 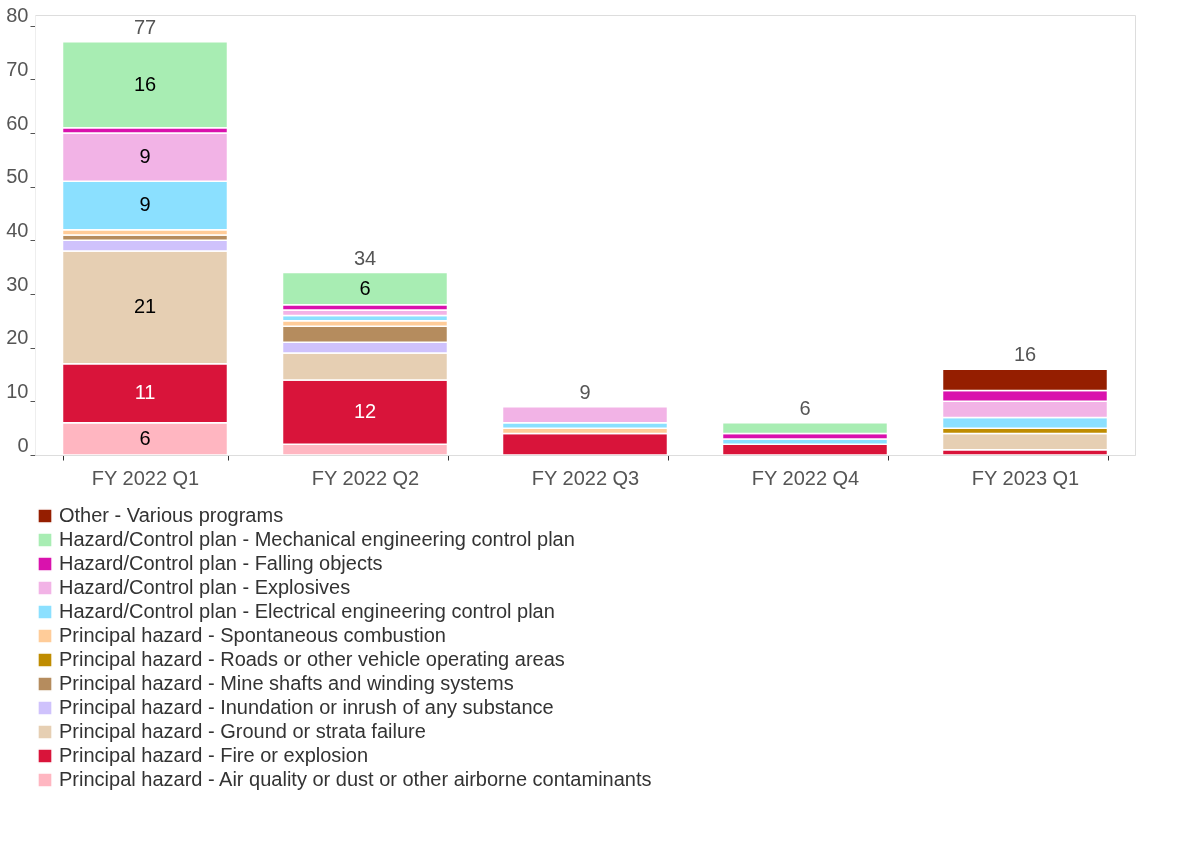 What do you see at coordinates (145, 477) in the screenshot?
I see `x-tick-label: FY 2022 Q1` at bounding box center [145, 477].